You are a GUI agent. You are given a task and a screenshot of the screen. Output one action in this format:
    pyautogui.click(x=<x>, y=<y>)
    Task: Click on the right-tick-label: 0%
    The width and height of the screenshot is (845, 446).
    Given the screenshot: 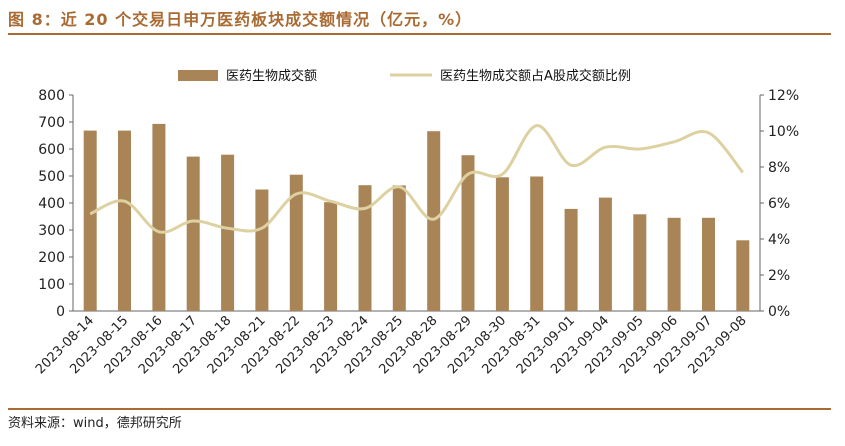 What is the action you would take?
    pyautogui.click(x=779, y=312)
    